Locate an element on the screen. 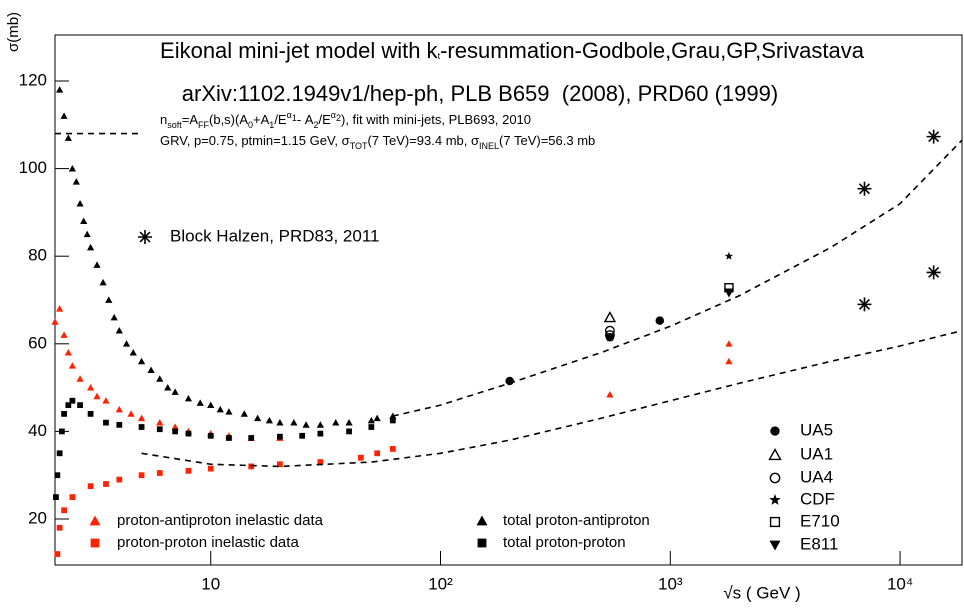 The height and width of the screenshot is (610, 964). y-tick-label: 80 is located at coordinates (37, 255).